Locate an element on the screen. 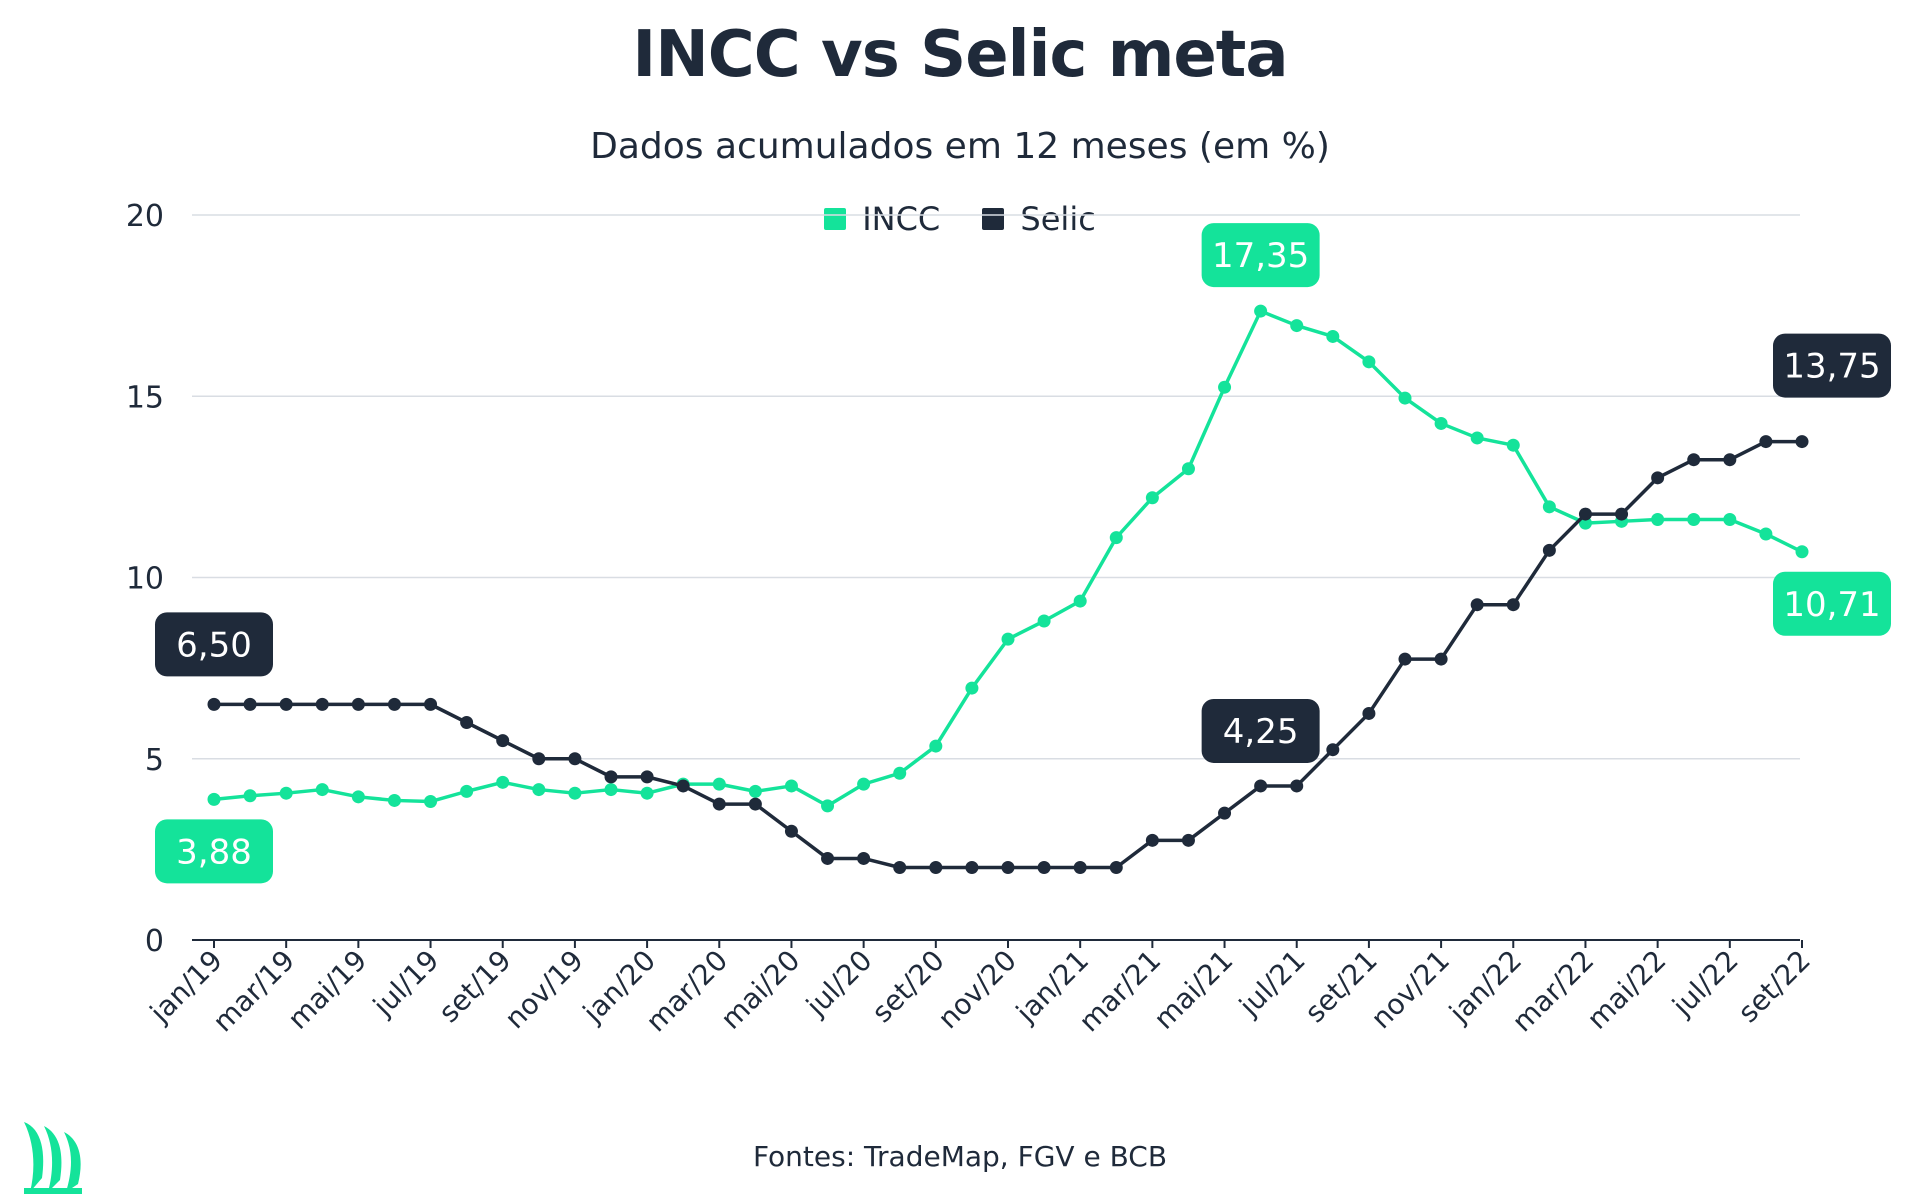  legend-swatch-incc is located at coordinates (835, 219).